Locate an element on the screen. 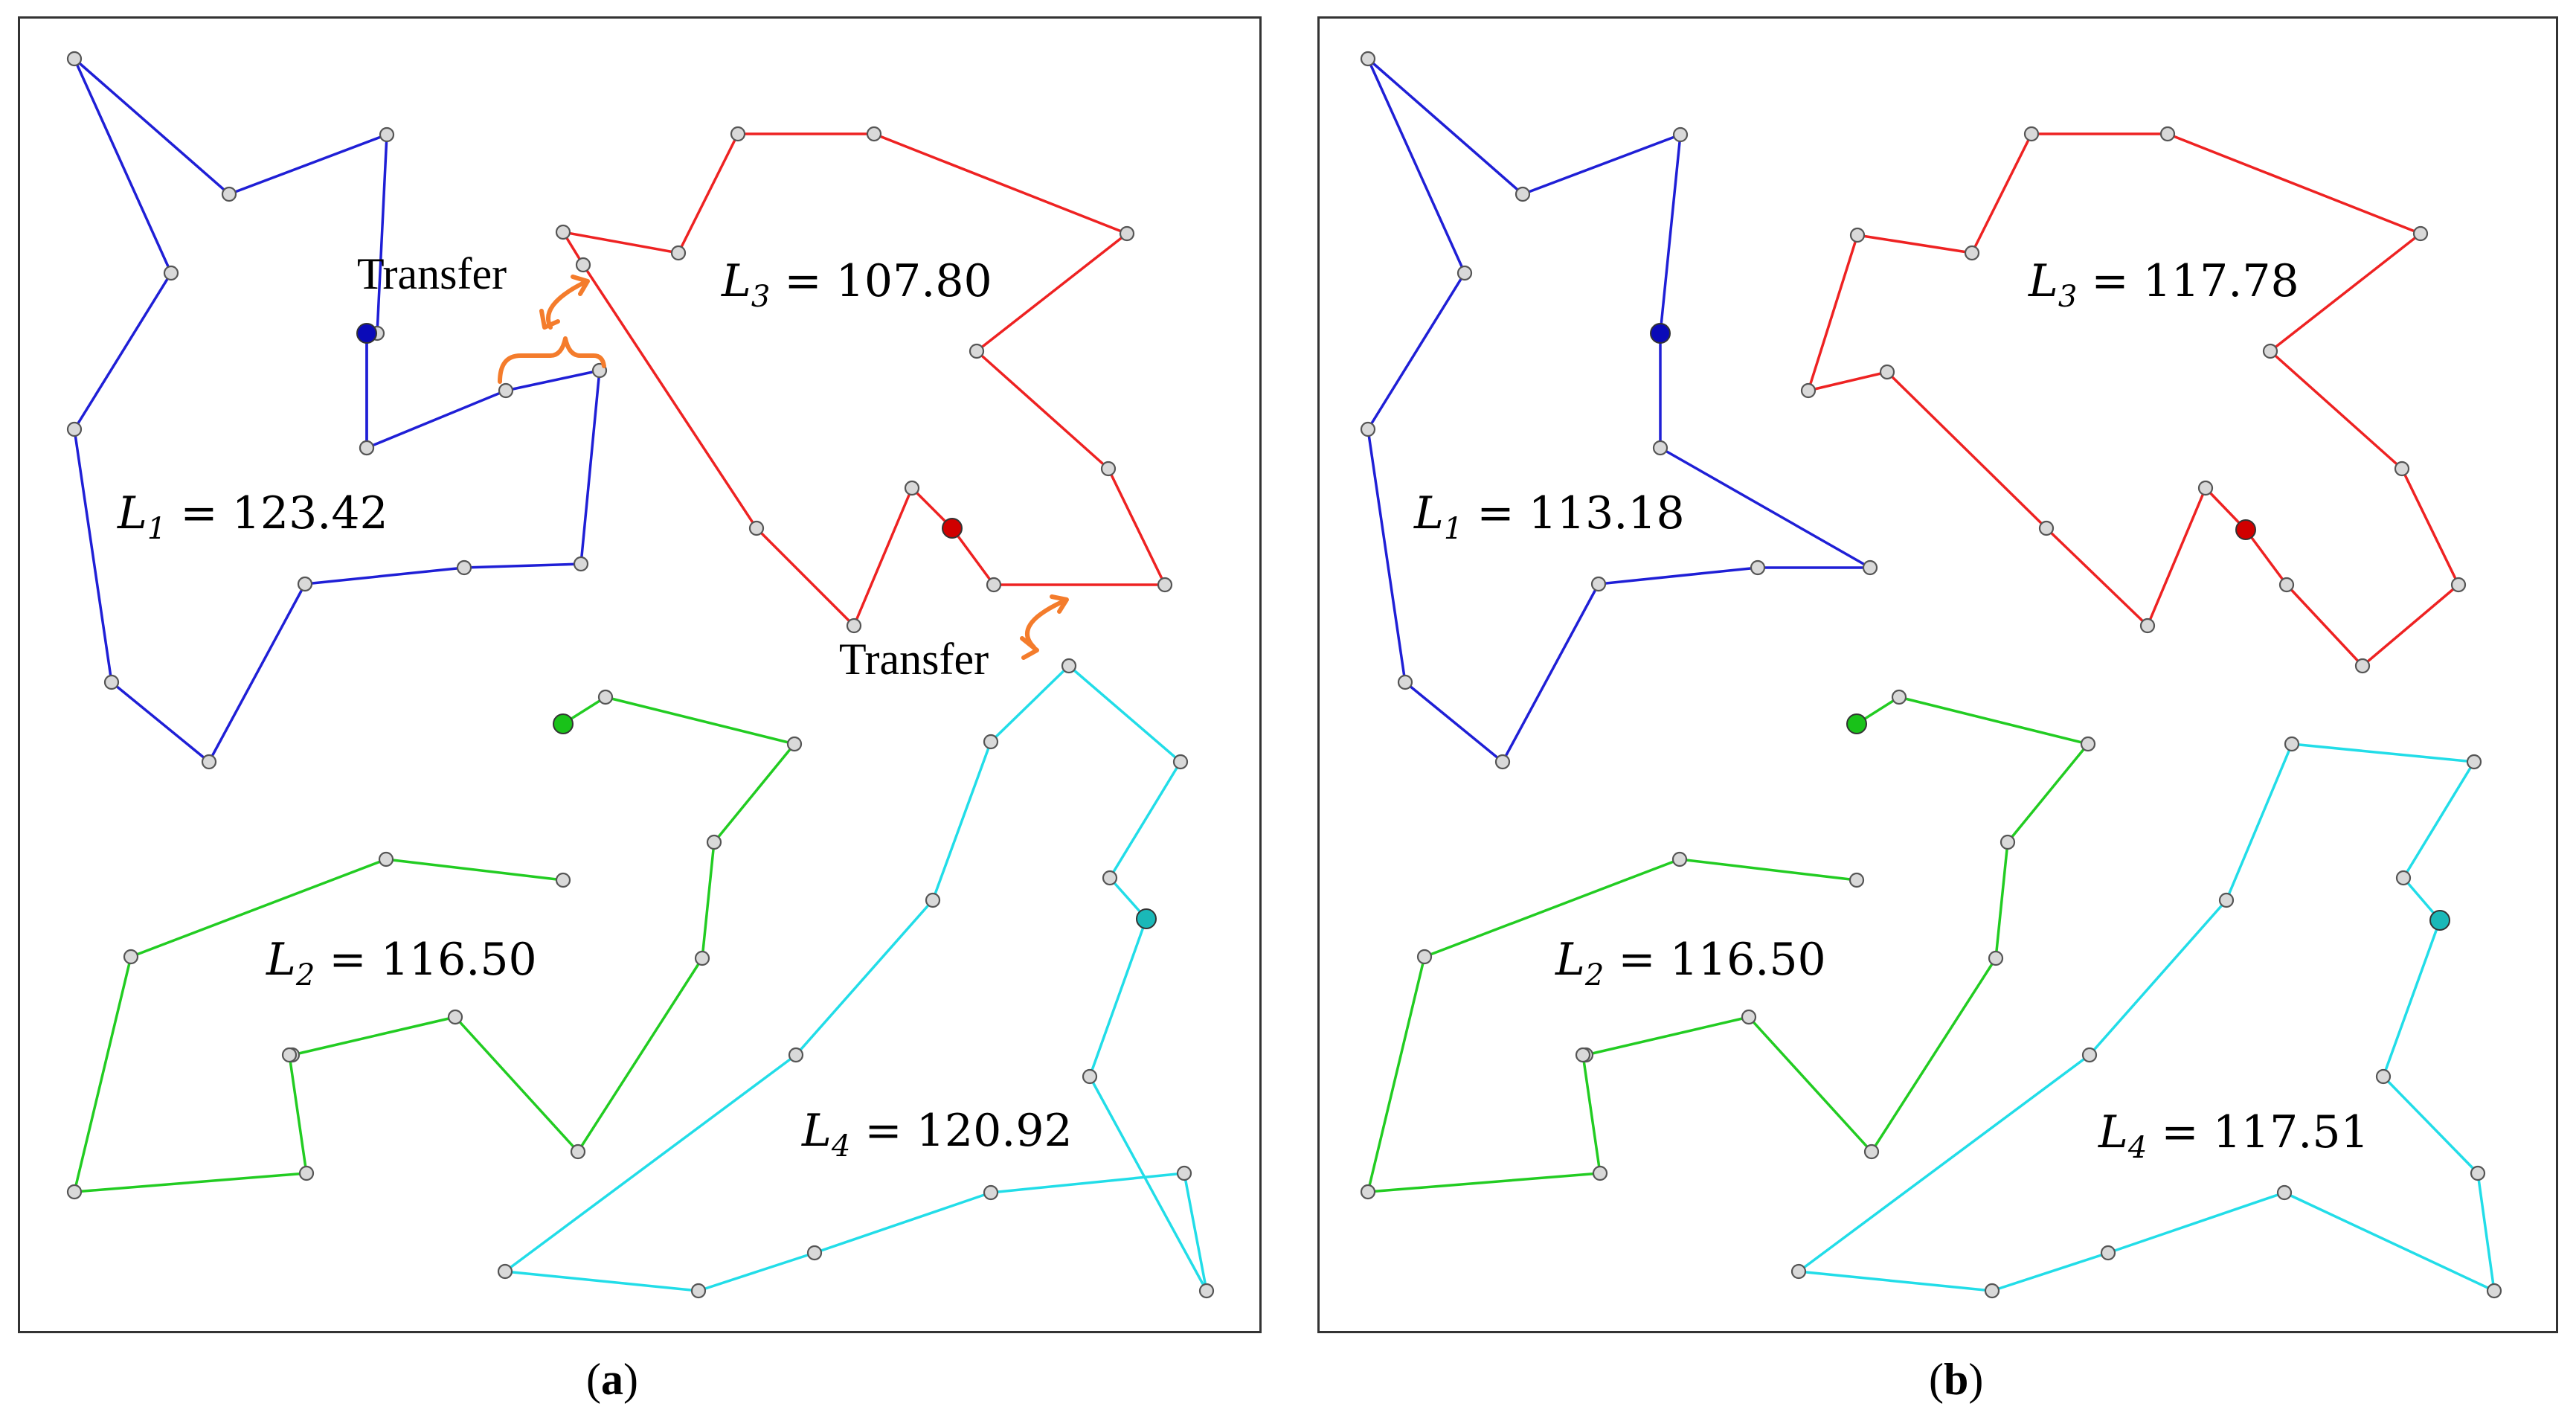 Image resolution: width=2576 pixels, height=1421 pixels. route-3-symbol: L is located at coordinates (2043, 281).